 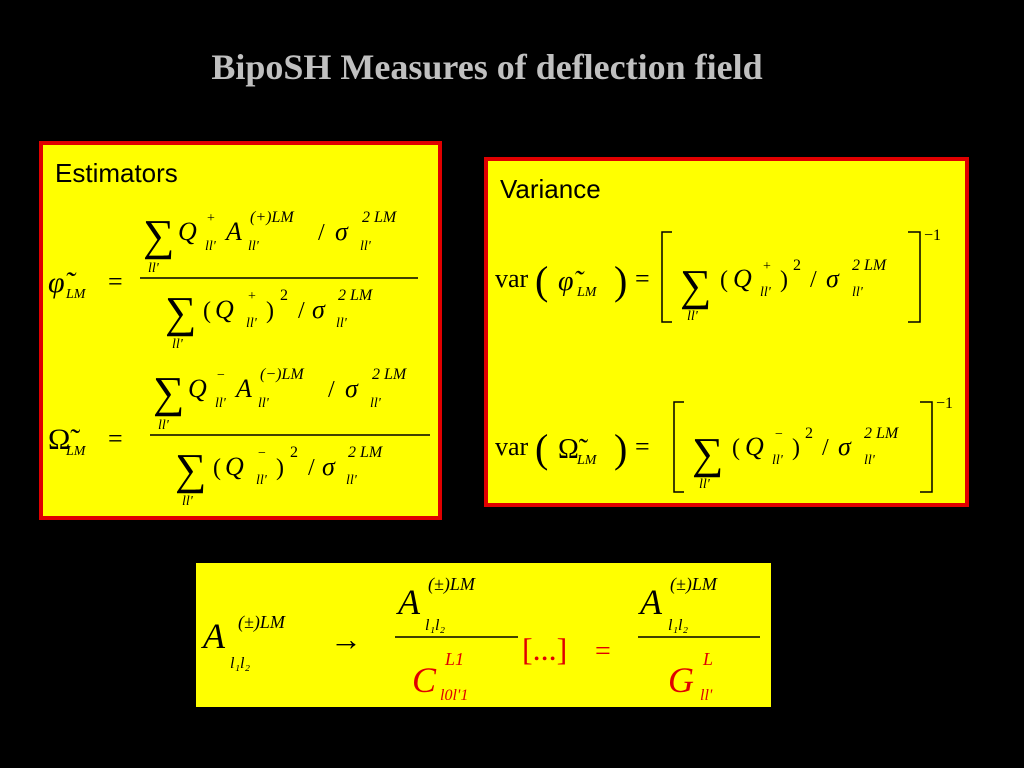 I want to click on slide-title: BipoSH Measures of deflection field, so click(x=486, y=67).